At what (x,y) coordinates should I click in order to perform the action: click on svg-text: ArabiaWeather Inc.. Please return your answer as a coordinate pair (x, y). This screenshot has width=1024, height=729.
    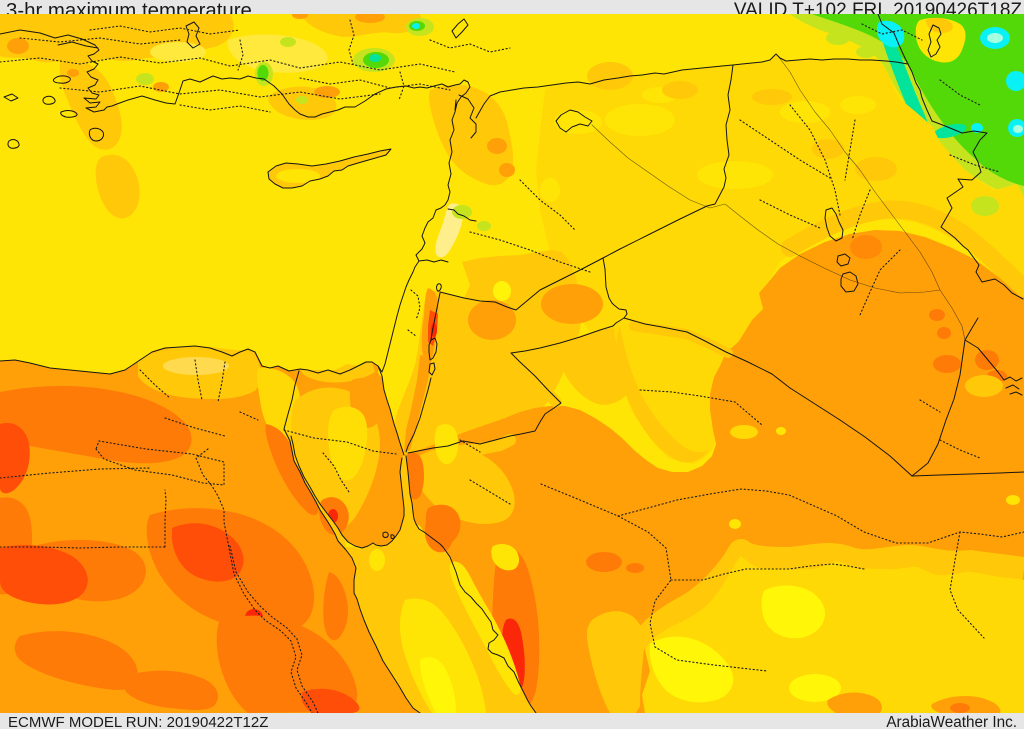
    Looking at the image, I should click on (951, 721).